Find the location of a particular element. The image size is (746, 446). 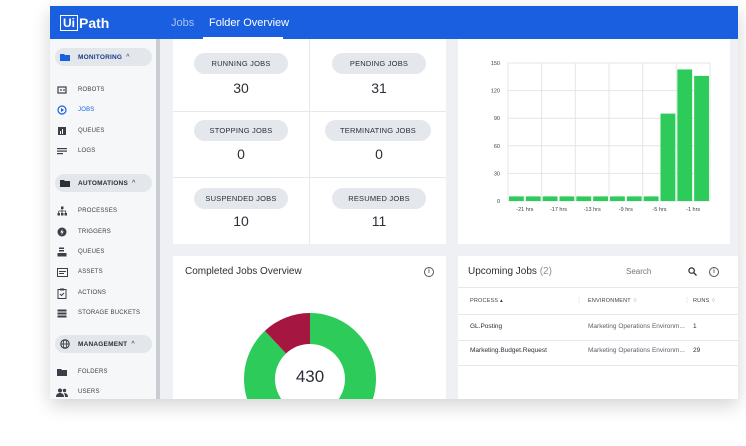

donut-segment-other is located at coordinates (287, 333).